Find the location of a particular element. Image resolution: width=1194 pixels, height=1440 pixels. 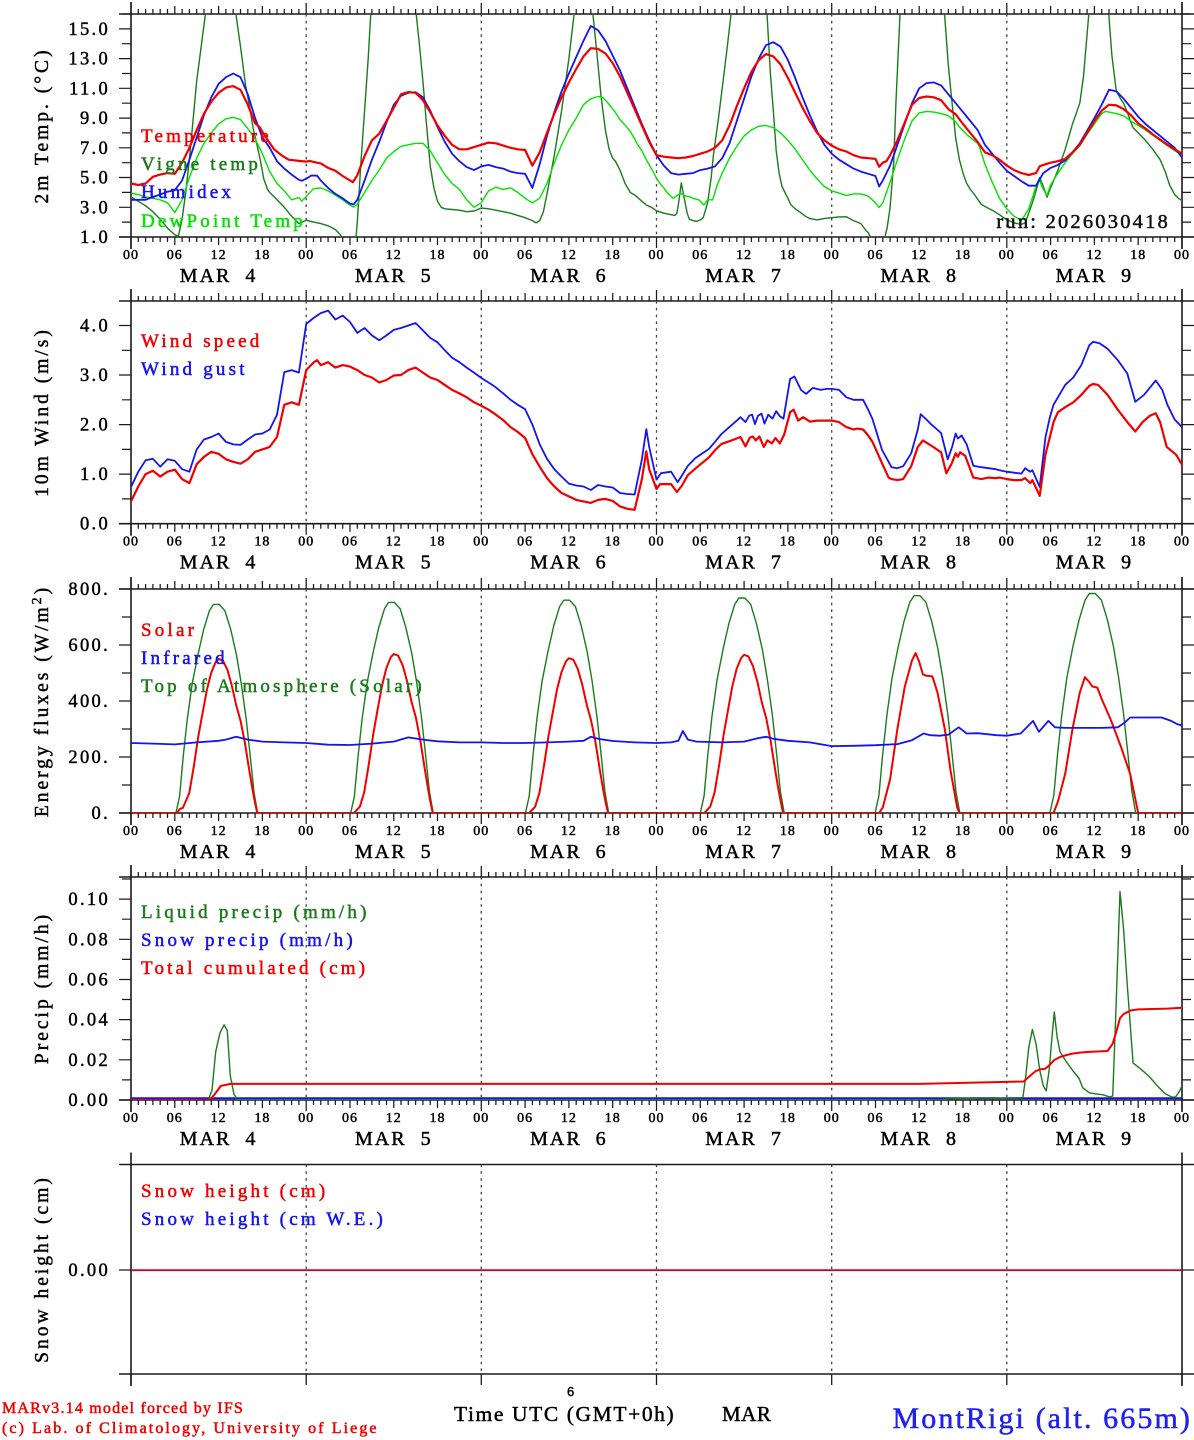

svg-text: 800. is located at coordinates (89, 590).